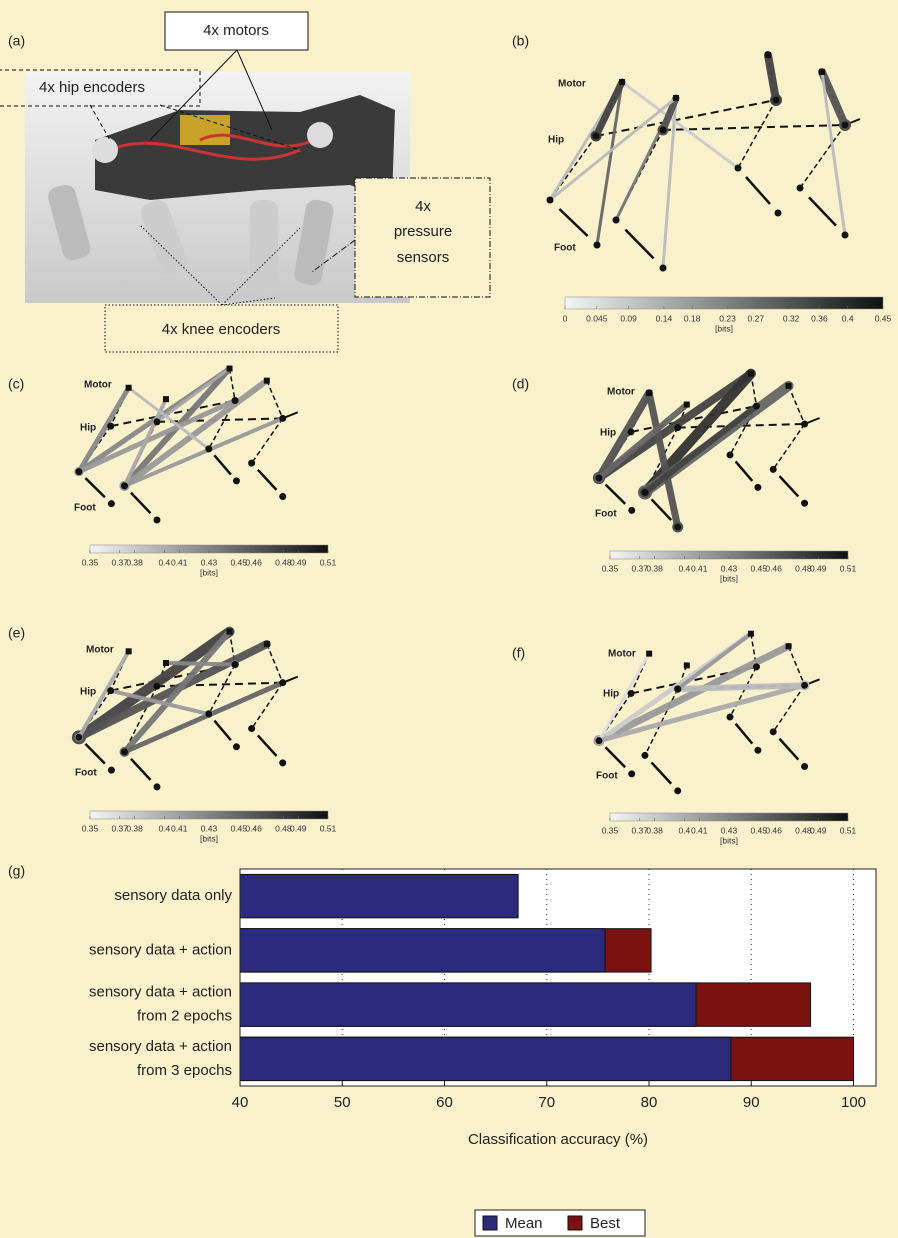 This screenshot has width=898, height=1238. I want to click on colorbar-tick-label: 0.48, so click(283, 828).